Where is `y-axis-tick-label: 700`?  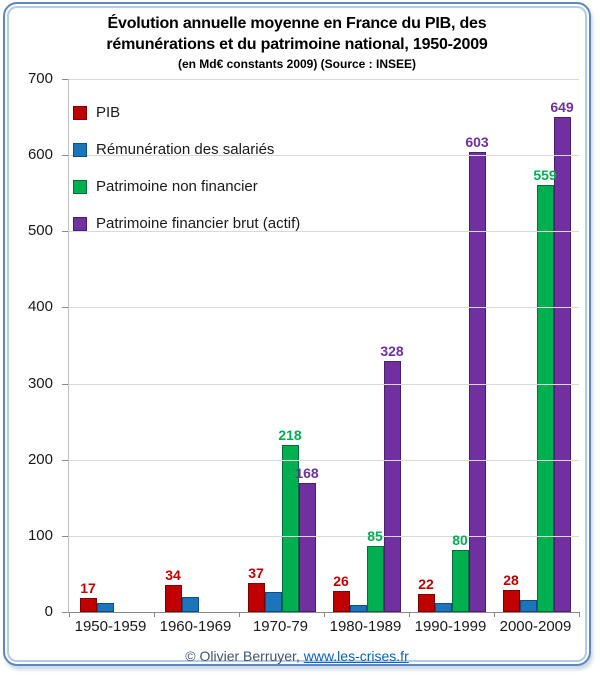
y-axis-tick-label: 700 is located at coordinates (40, 78).